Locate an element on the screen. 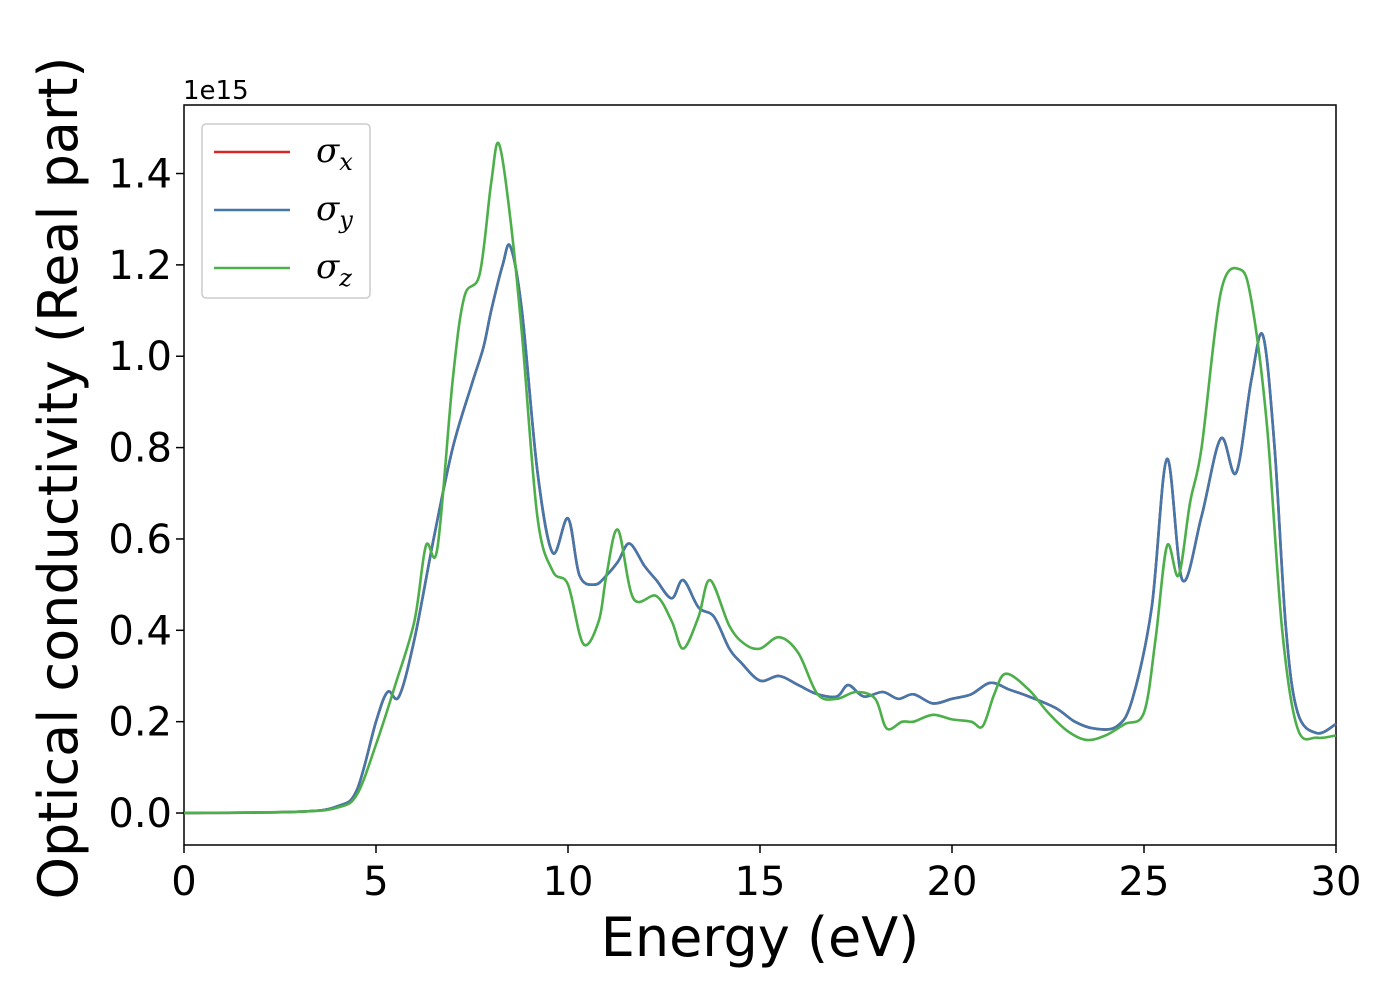  y-tick-label: 0.6 is located at coordinates (140, 540).